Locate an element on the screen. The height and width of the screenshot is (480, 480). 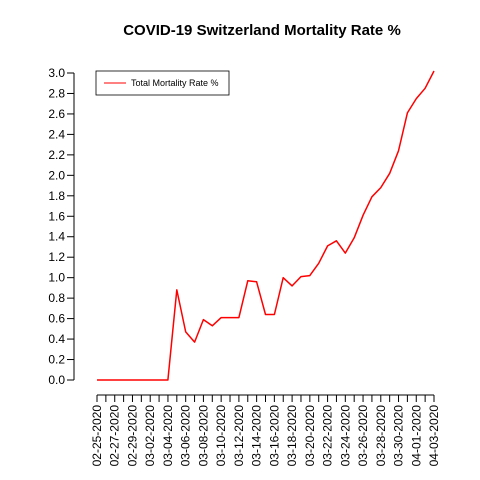
x-tick-label: 03-16-2020 is located at coordinates (274, 436).